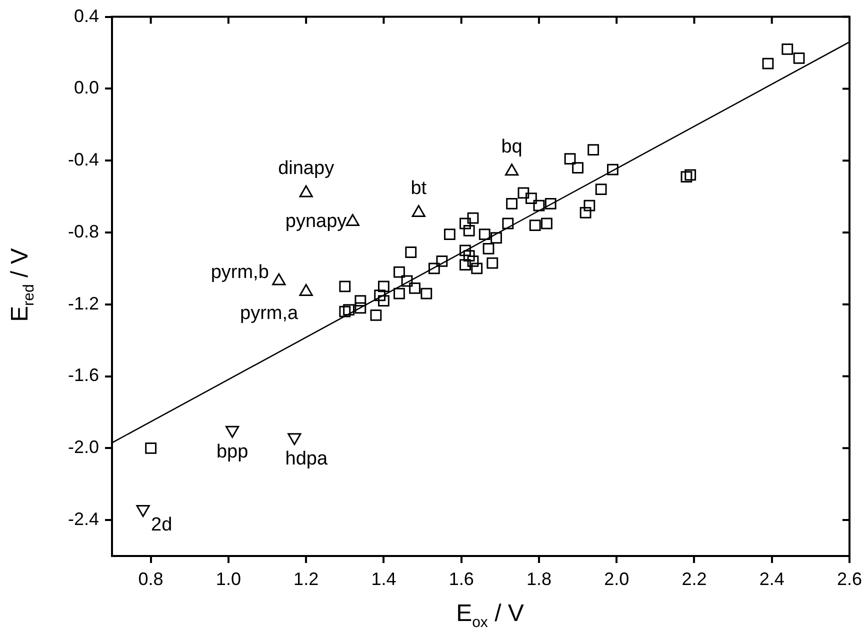  I want to click on annotation: bpp, so click(232, 451).